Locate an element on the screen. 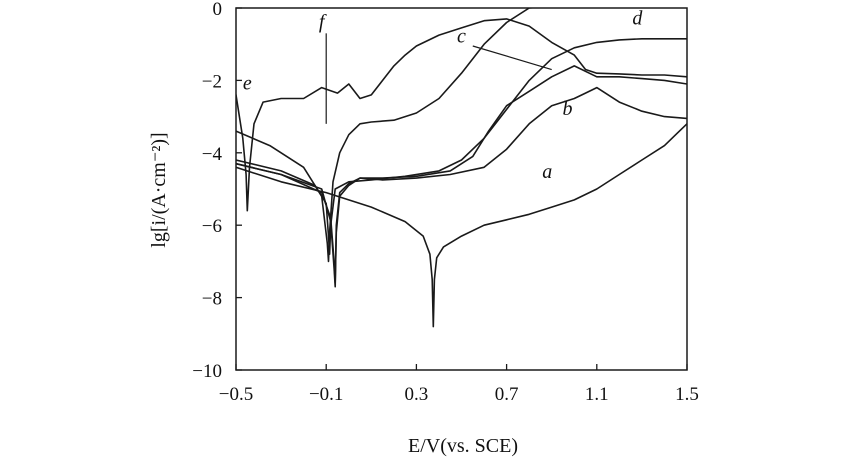 The width and height of the screenshot is (850, 475). y-tick-label: −2 is located at coordinates (212, 81).